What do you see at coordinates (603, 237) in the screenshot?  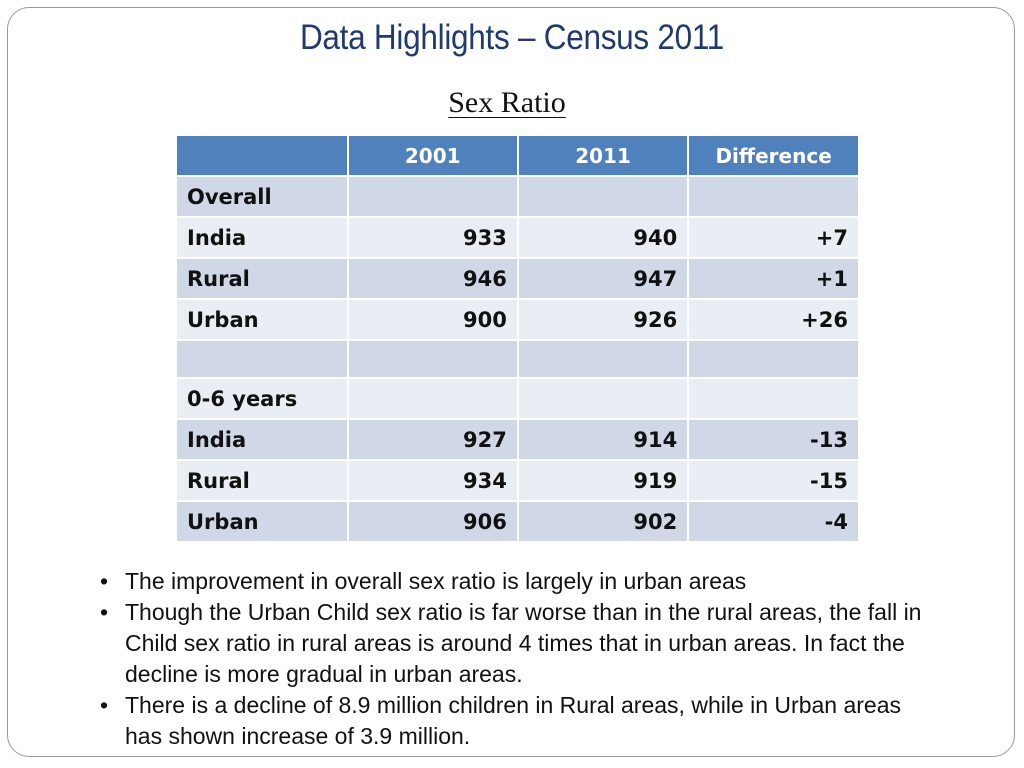 I see `cell-2011: 940` at bounding box center [603, 237].